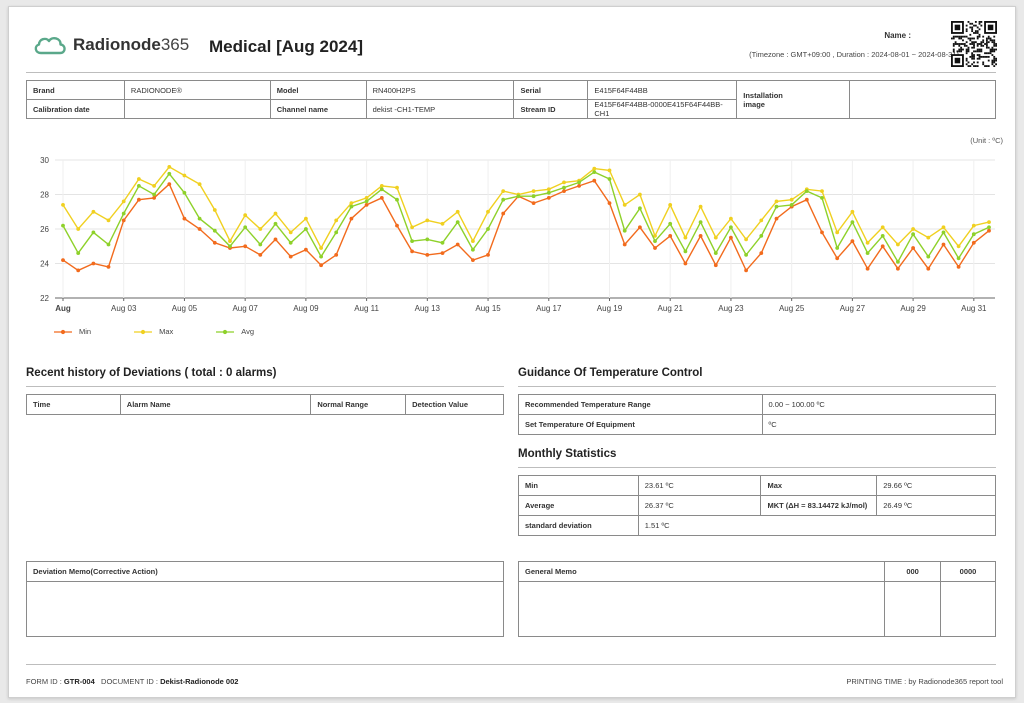 This screenshot has width=1024, height=703. What do you see at coordinates (913, 308) in the screenshot?
I see `x-tick-label: Aug 29` at bounding box center [913, 308].